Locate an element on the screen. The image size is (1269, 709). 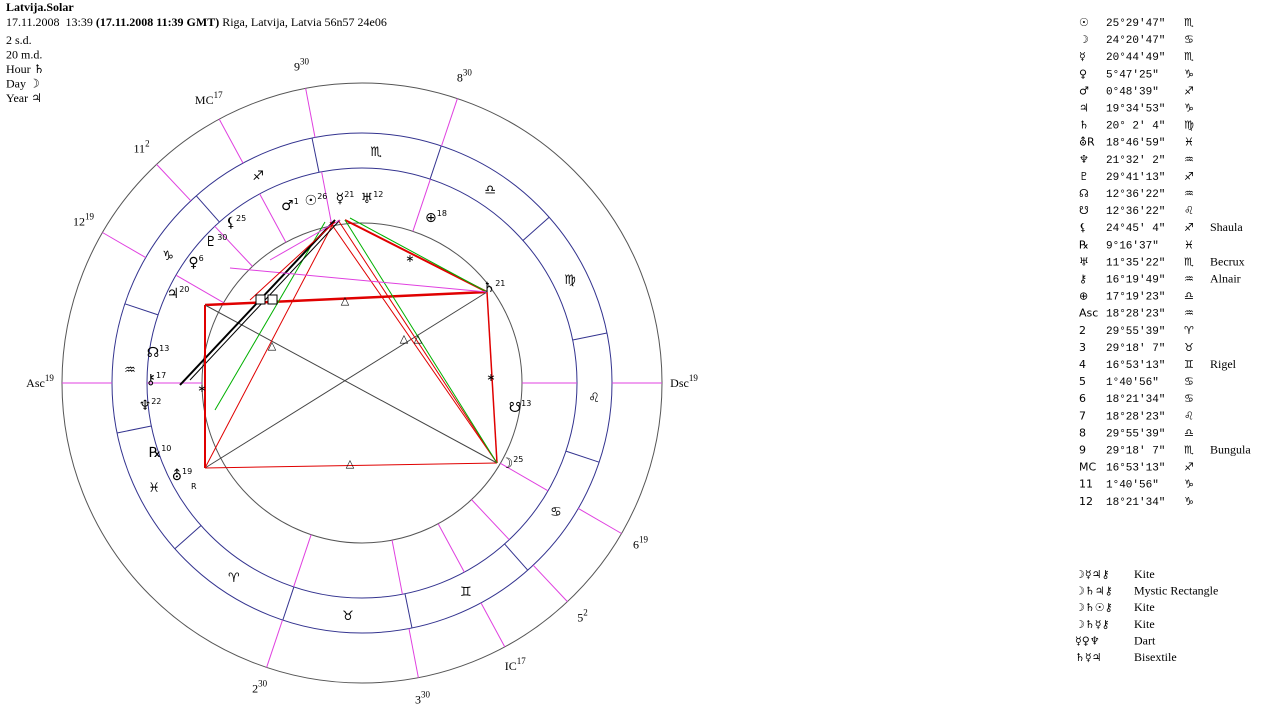
planet-degree: 25 is located at coordinates (518, 459).